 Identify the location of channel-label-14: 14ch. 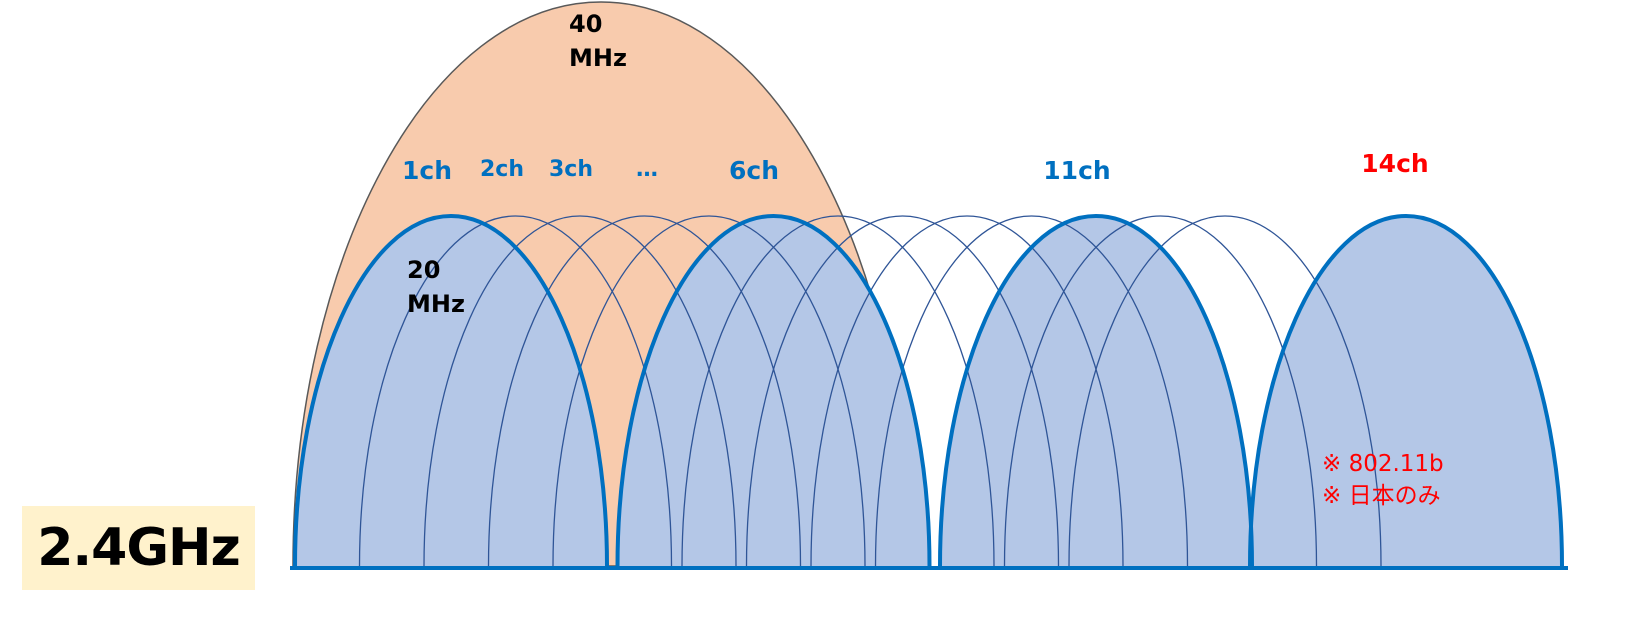
(1394, 163).